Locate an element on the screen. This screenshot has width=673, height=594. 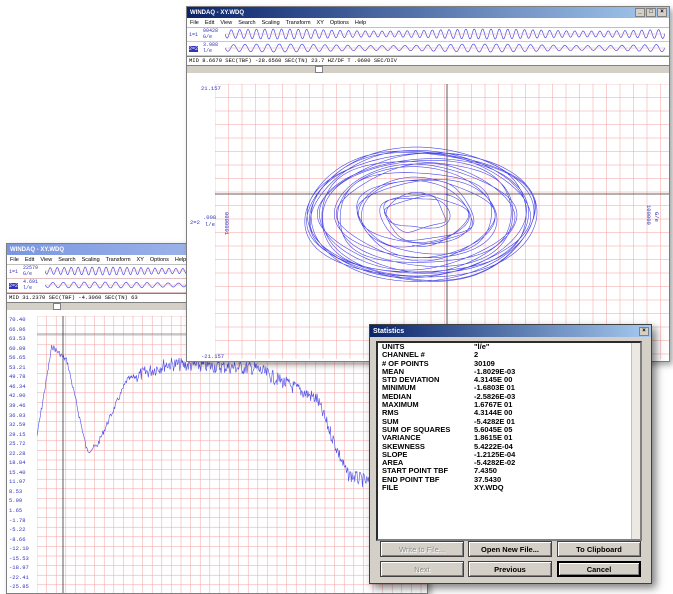
to-clipboard-button: To Clipboard is located at coordinates (599, 549).